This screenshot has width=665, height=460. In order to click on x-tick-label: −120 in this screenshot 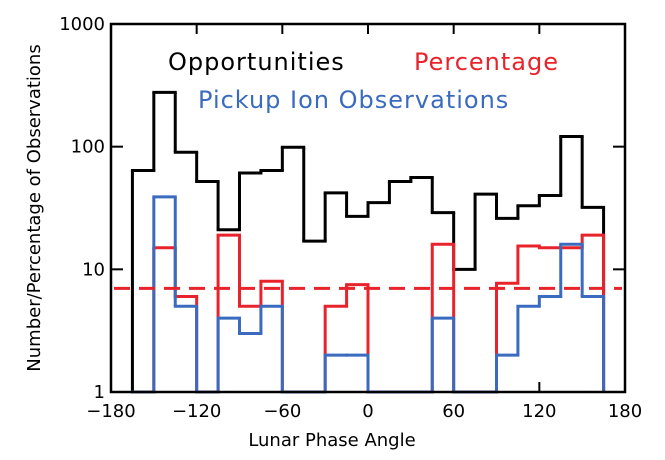, I will do `click(196, 411)`.